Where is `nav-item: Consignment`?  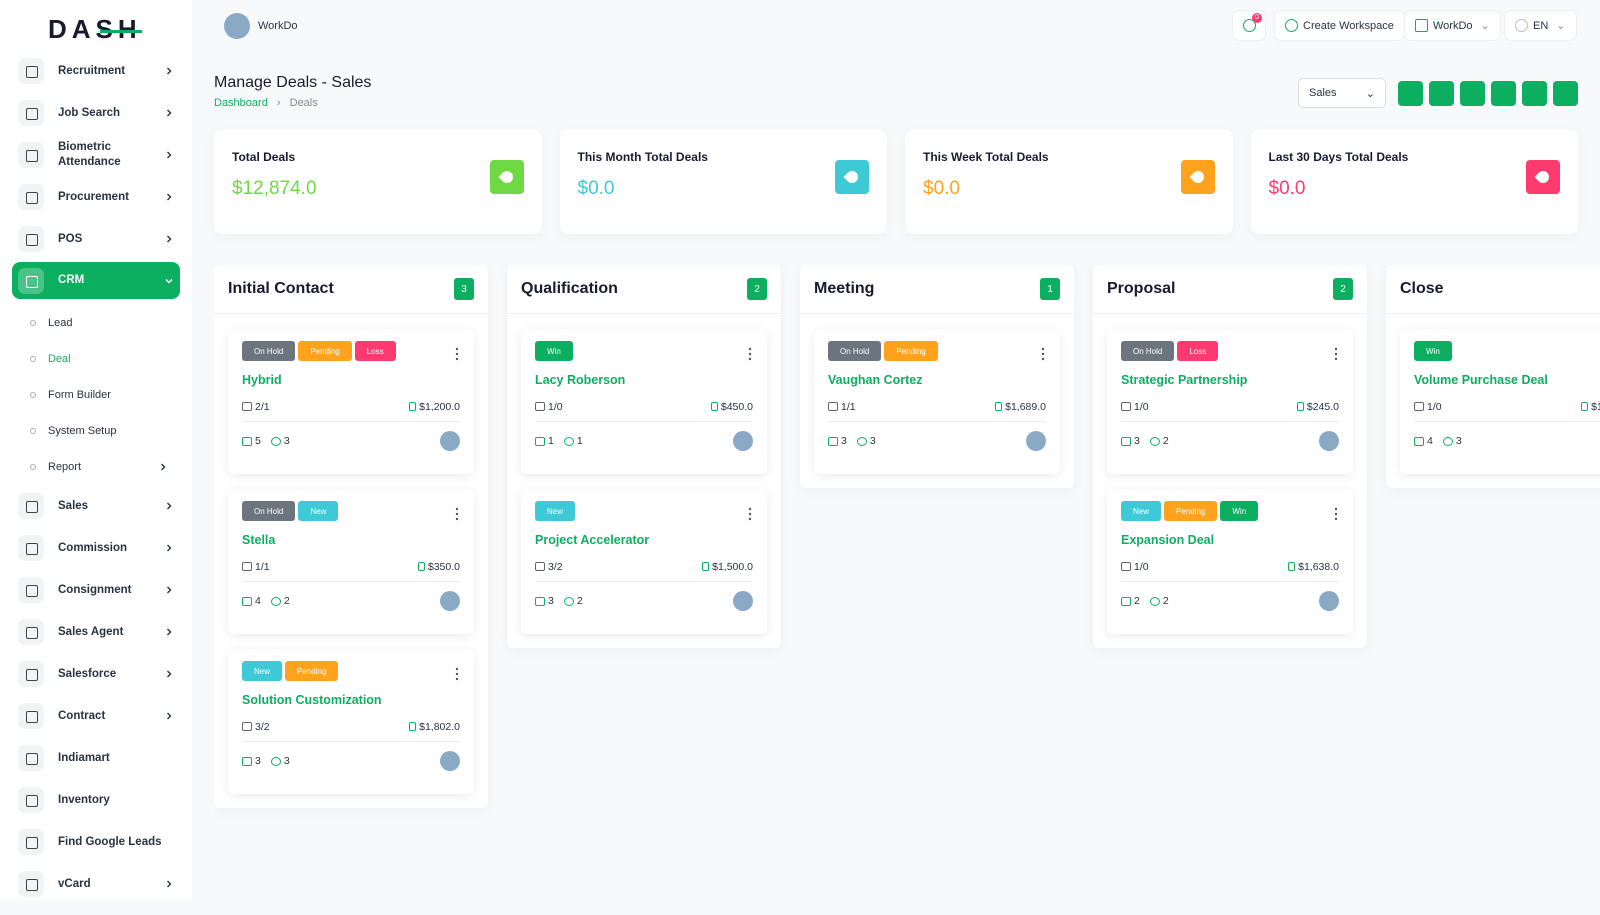 nav-item: Consignment is located at coordinates (96, 590).